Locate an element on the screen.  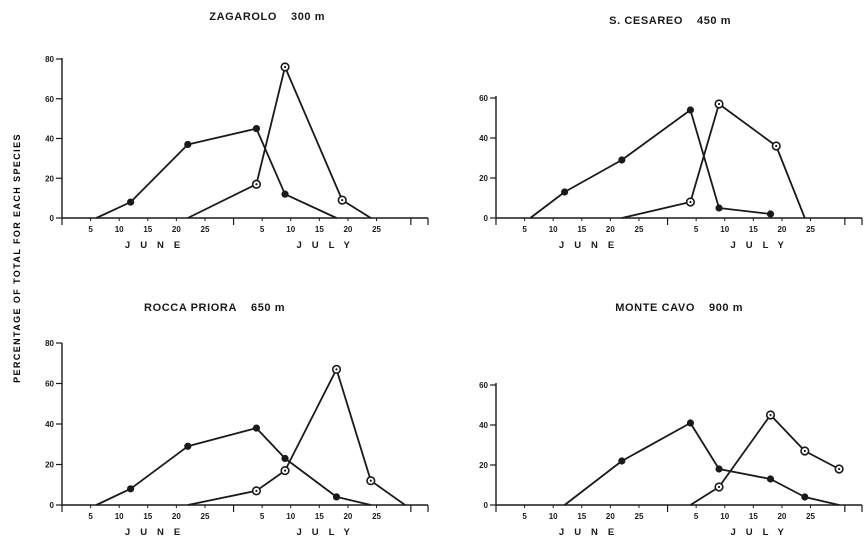
chart-altitude: 300 m is located at coordinates (308, 17).